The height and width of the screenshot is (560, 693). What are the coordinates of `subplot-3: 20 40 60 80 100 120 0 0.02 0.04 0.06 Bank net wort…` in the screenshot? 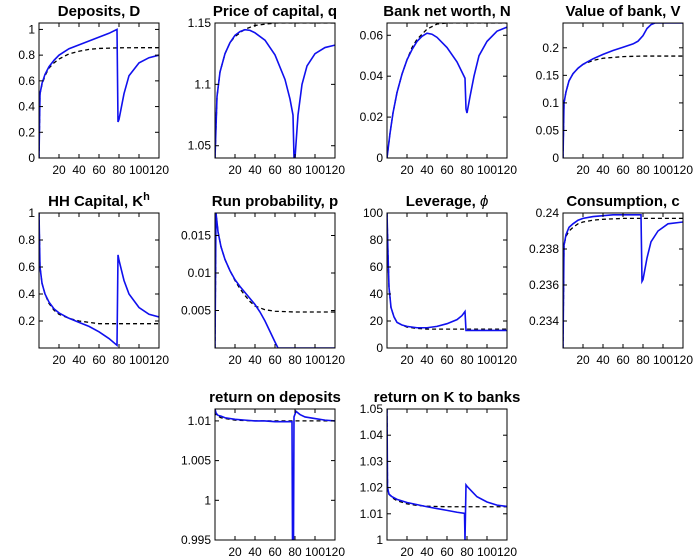 It's located at (439, 90).